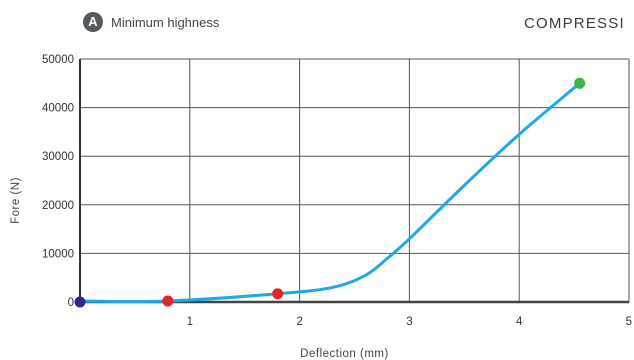 This screenshot has width=634, height=360. I want to click on y-tick-label: 20000, so click(58, 206).